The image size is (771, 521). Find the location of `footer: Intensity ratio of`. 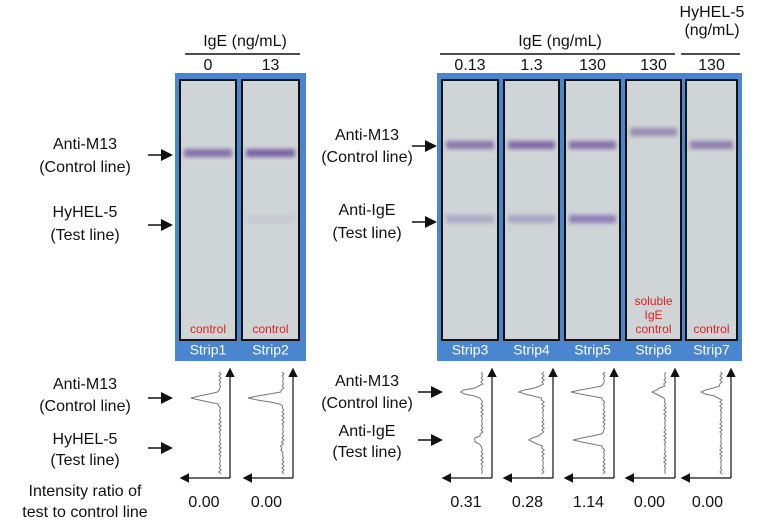

footer: Intensity ratio of is located at coordinates (86, 491).